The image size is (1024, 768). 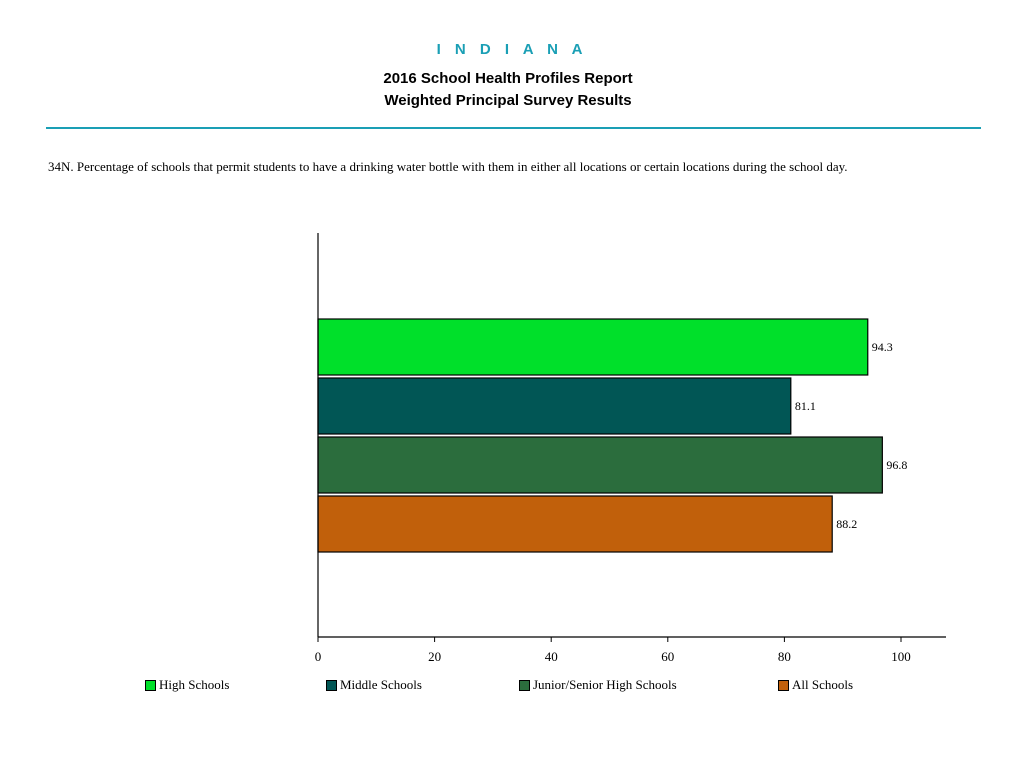 What do you see at coordinates (381, 684) in the screenshot?
I see `legend-label-1: Middle Schools` at bounding box center [381, 684].